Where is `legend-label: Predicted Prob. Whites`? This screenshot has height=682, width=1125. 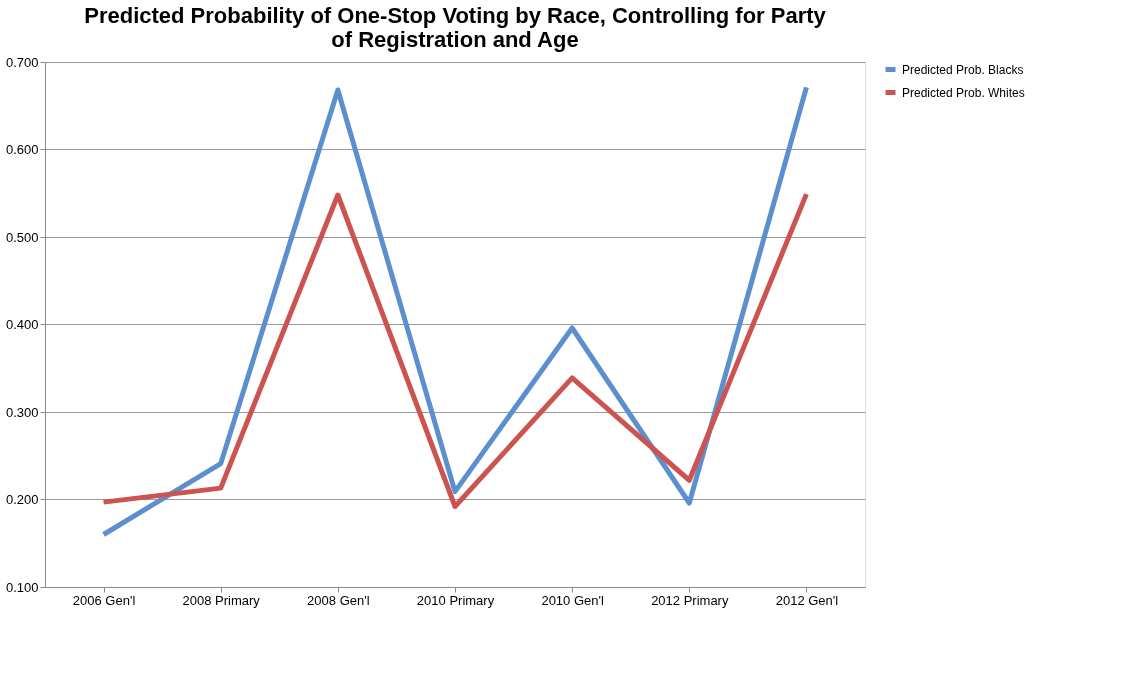 legend-label: Predicted Prob. Whites is located at coordinates (963, 92).